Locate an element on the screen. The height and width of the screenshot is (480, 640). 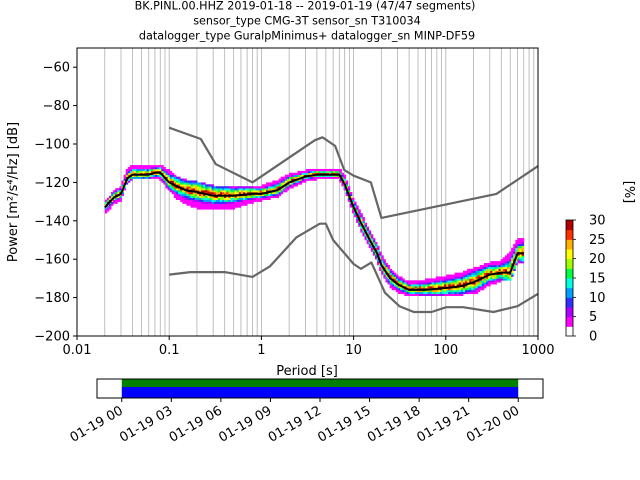
timeline-tick-label: 01-19 09 is located at coordinates (245, 424).